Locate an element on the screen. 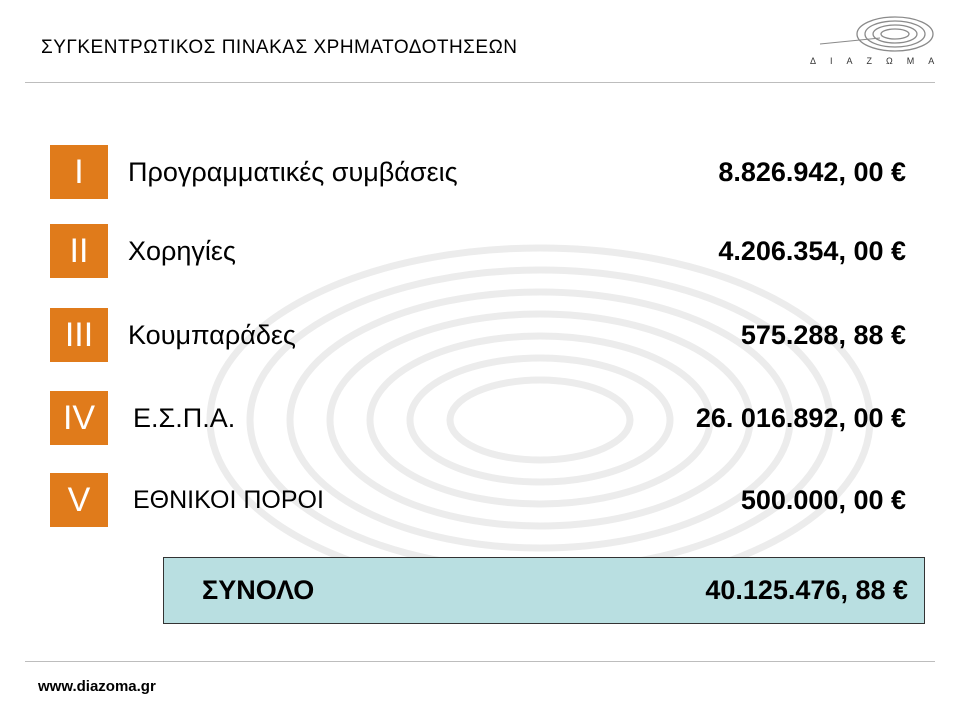 The width and height of the screenshot is (960, 720). row-numeral: IV is located at coordinates (79, 418).